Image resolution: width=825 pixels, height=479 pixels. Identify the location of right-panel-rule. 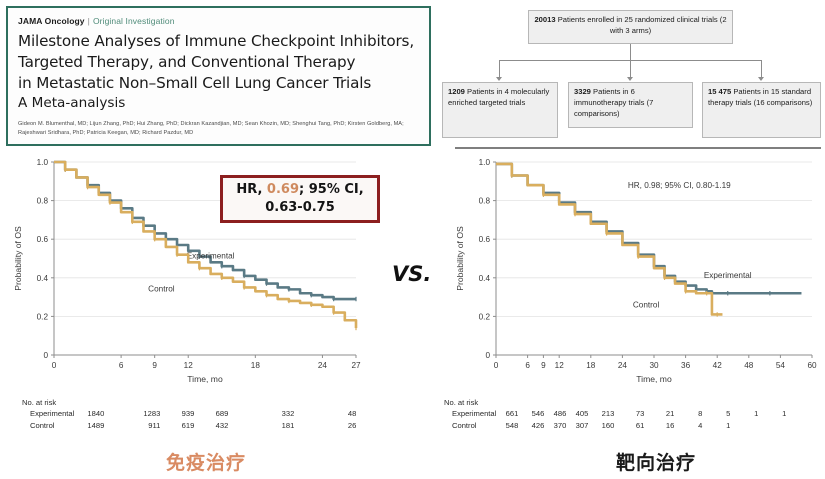
(638, 148).